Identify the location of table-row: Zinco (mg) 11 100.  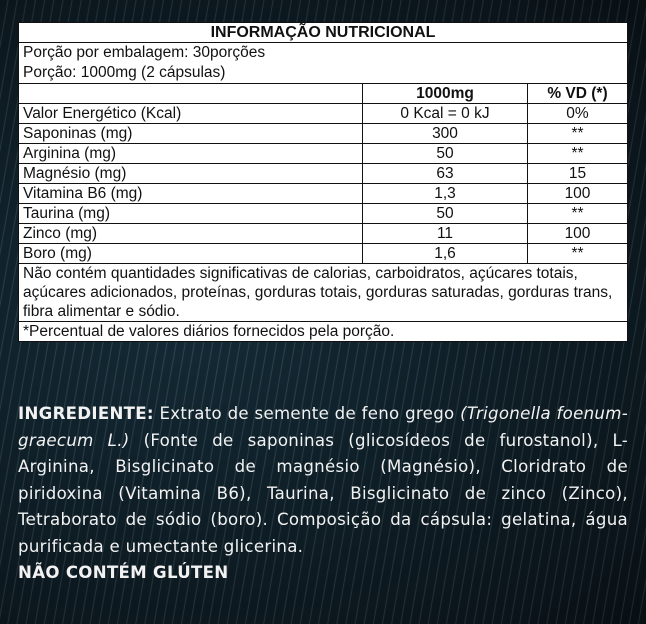
(323, 233).